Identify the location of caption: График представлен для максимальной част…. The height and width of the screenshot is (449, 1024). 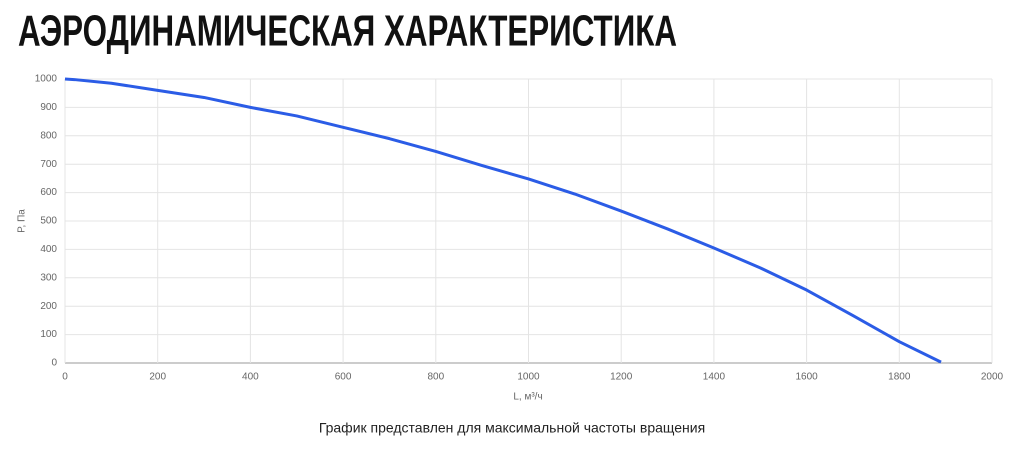
(512, 428).